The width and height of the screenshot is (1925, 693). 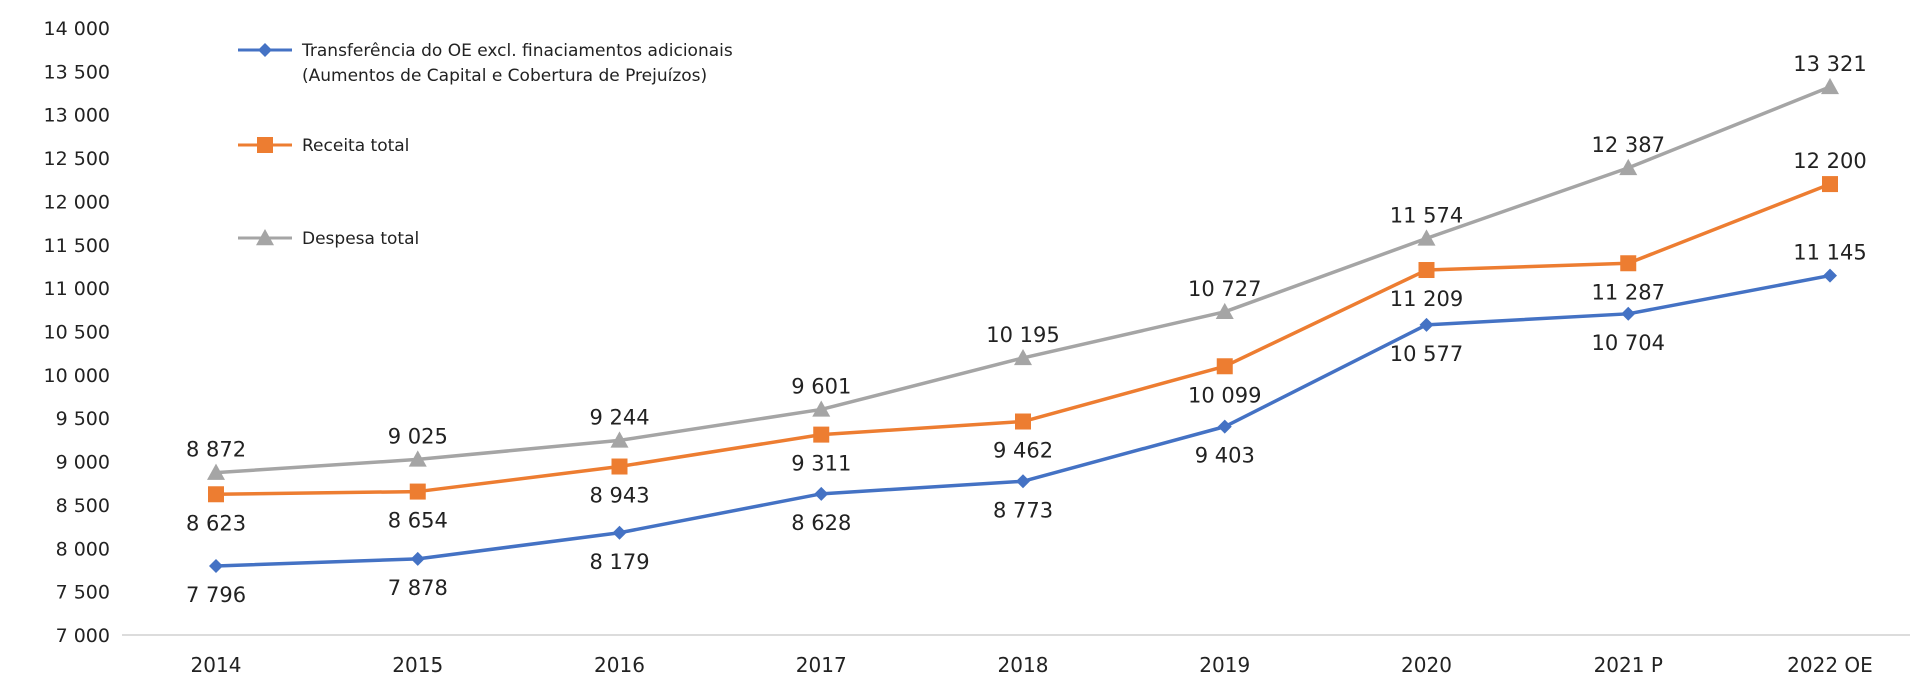 I want to click on data-label-series-3: 9 601, so click(x=821, y=386).